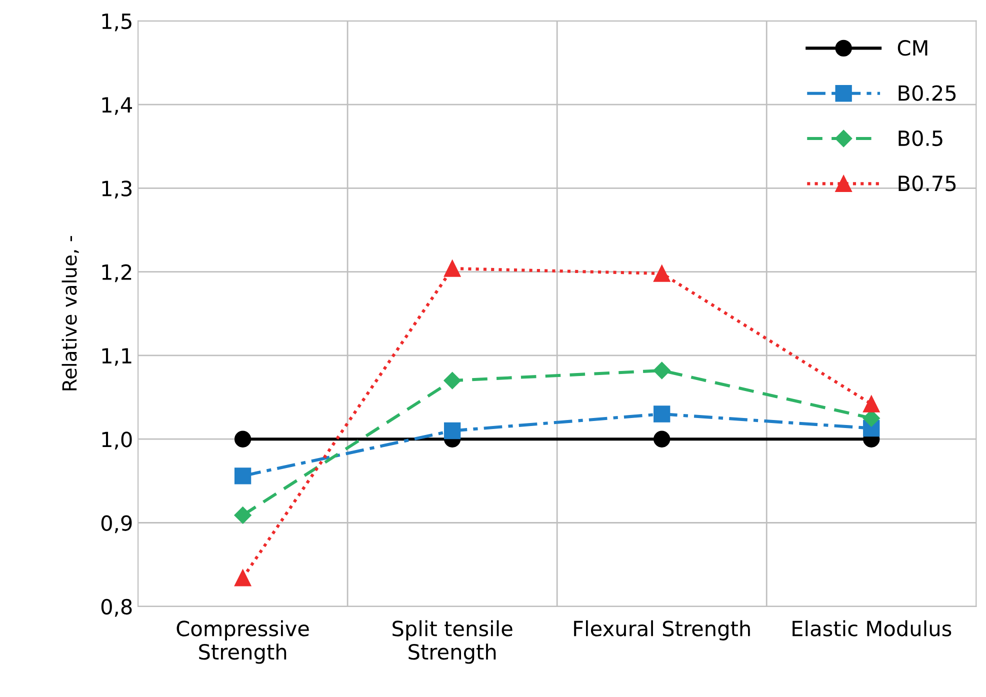  What do you see at coordinates (117, 106) in the screenshot?
I see `y-tick-label: 1,4` at bounding box center [117, 106].